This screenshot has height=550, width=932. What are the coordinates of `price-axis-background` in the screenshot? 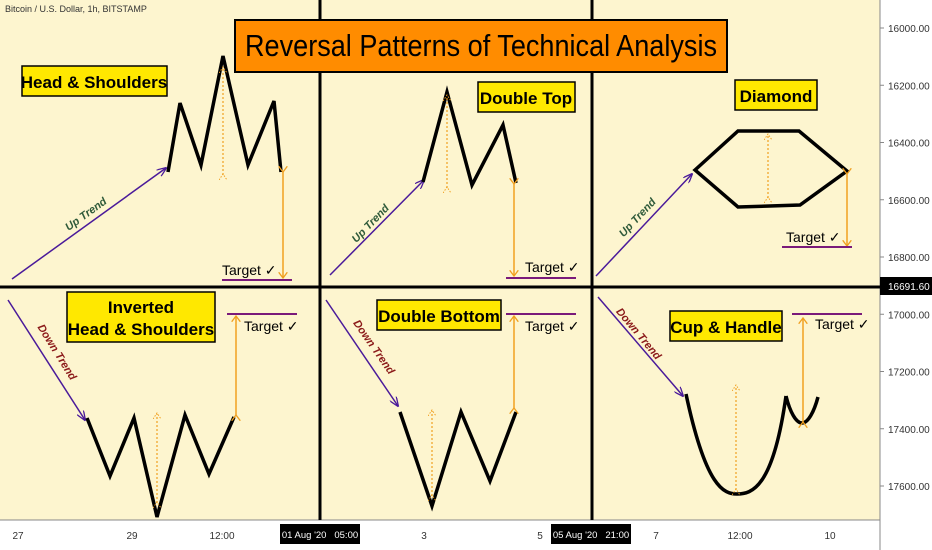 It's located at (906, 275).